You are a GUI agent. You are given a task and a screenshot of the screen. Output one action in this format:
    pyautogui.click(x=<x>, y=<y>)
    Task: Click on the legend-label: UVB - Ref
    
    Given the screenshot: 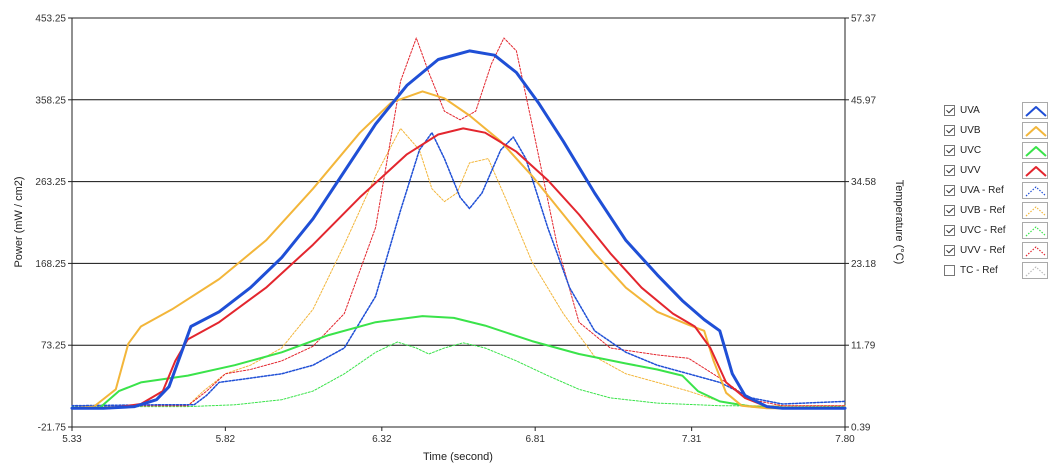 What is the action you would take?
    pyautogui.click(x=983, y=210)
    